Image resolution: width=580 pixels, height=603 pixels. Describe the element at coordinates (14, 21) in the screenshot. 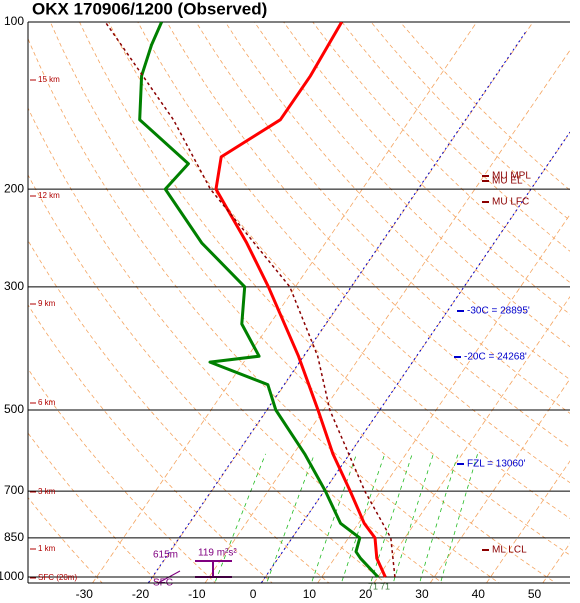

I see `y-tick-label: 100` at that location.